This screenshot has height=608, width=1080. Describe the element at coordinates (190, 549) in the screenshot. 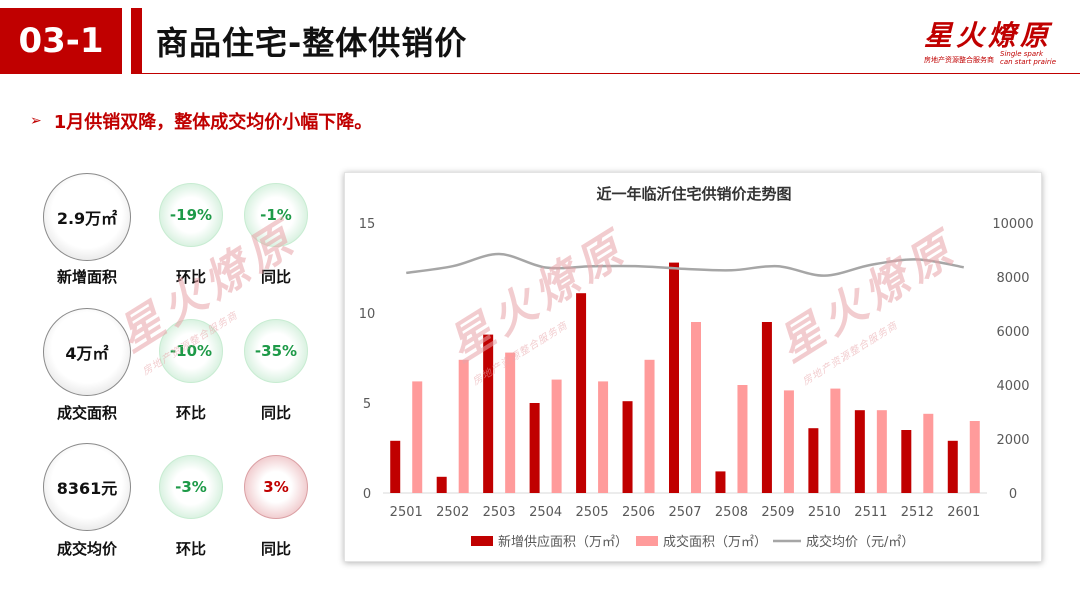

I see `kpi-avg-price-hb-label: 环比` at that location.